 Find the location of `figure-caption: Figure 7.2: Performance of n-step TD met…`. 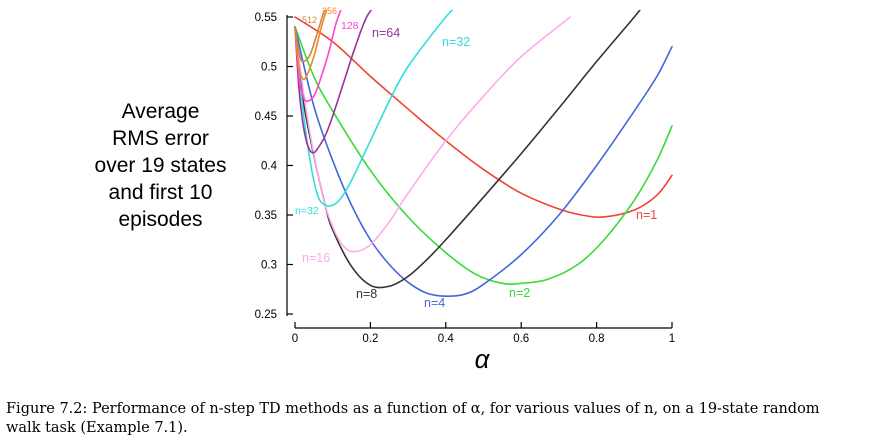

figure-caption: Figure 7.2: Performance of n-step TD met… is located at coordinates (443, 419).